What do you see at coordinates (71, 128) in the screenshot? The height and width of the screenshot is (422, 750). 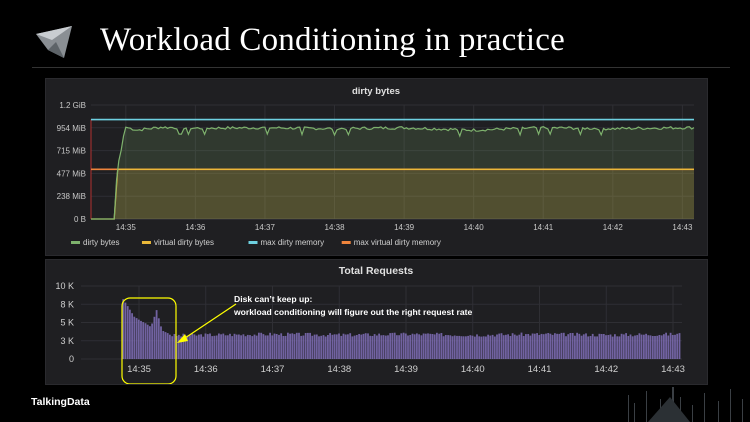 I see `y-tick-label: 954 MiB` at bounding box center [71, 128].